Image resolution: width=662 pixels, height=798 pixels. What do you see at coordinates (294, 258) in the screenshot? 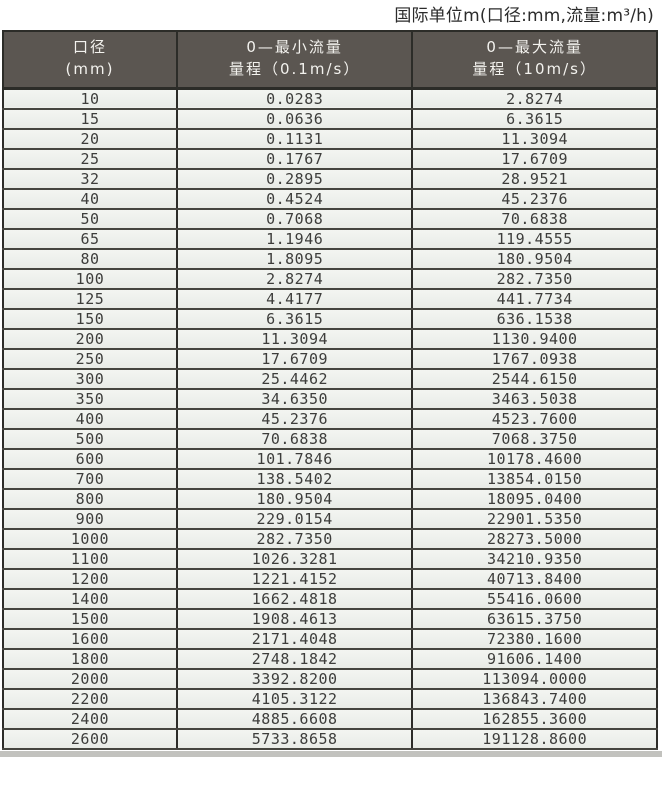
I see `min-flow-cell: 1.8095` at bounding box center [294, 258].